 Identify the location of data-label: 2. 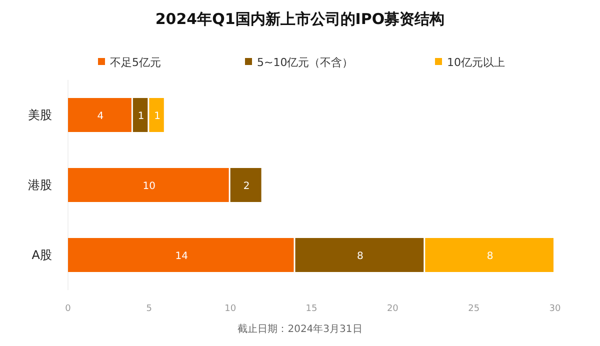
(246, 186).